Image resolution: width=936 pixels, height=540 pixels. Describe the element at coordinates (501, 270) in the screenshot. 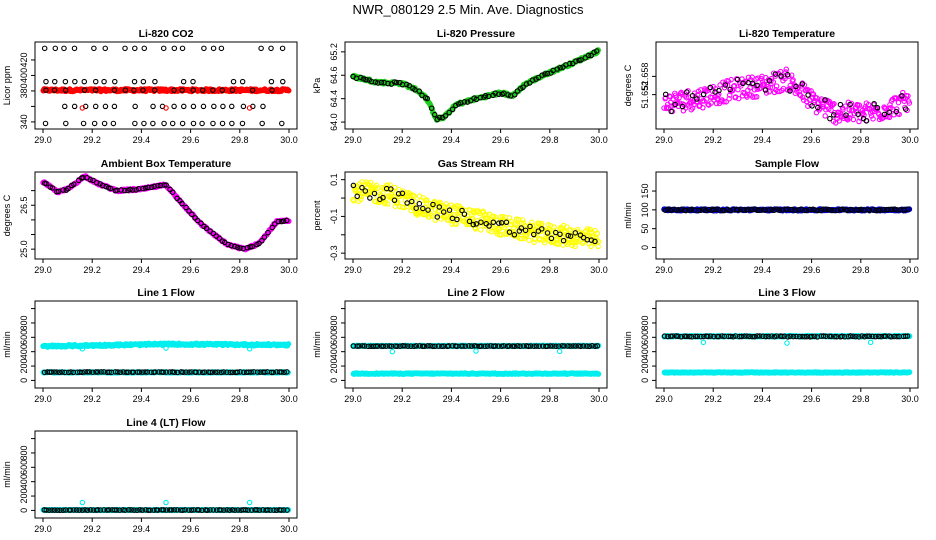

I see `x-tick-label: 29.6` at that location.